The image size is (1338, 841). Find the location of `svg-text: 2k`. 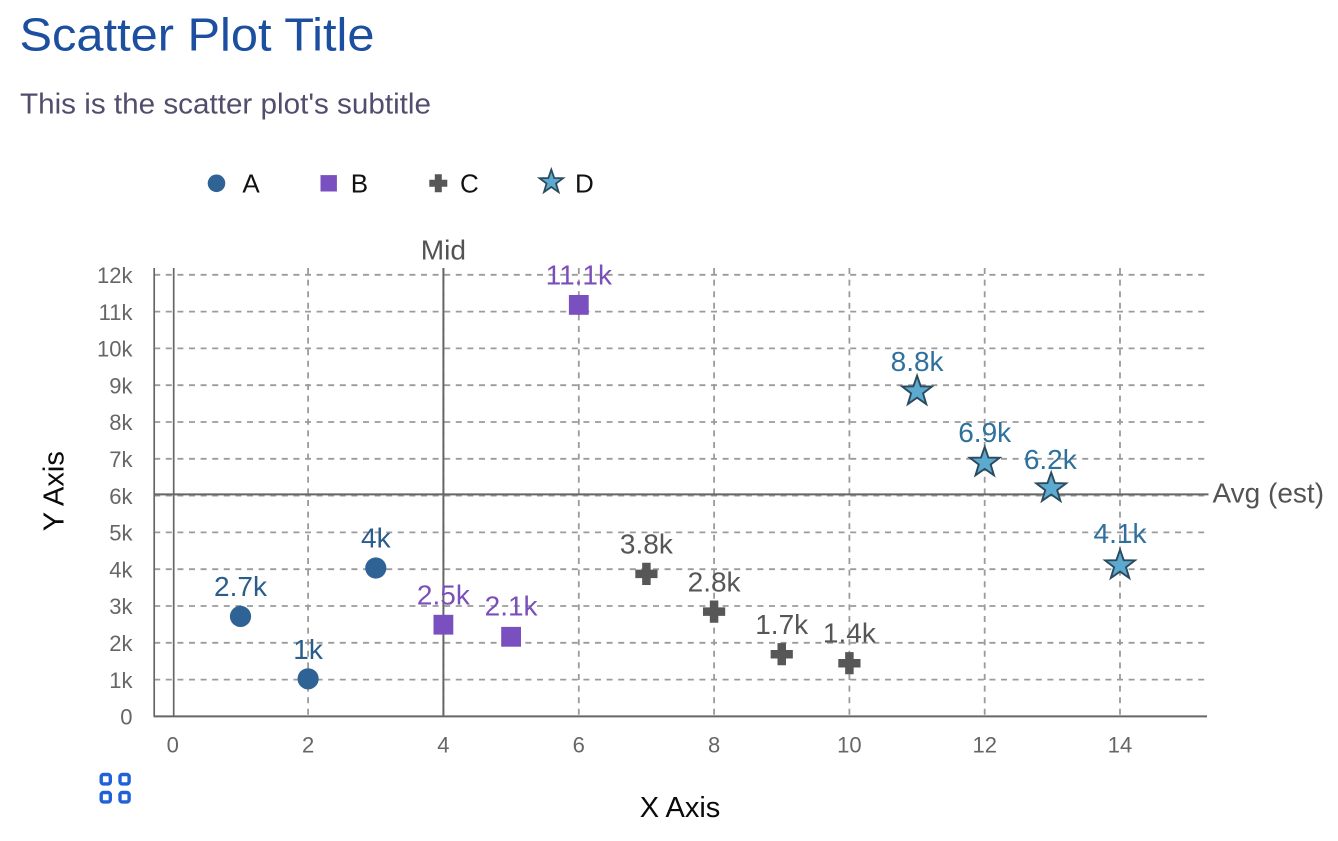

svg-text: 2k is located at coordinates (121, 643).